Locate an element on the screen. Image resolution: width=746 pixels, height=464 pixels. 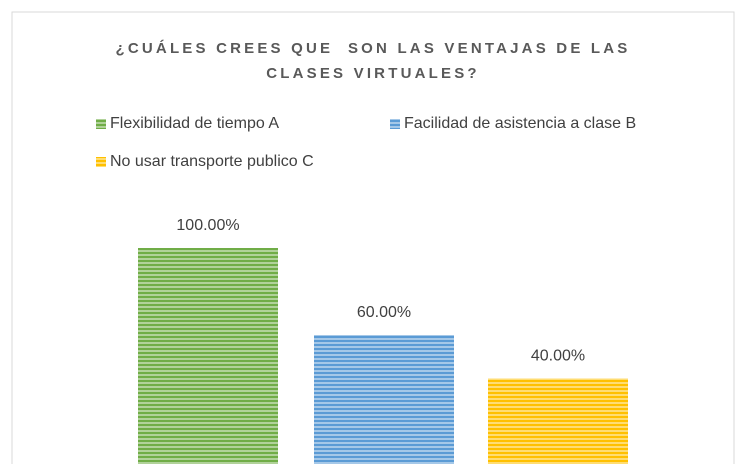
legend-label: Flexibilidad de tiempo A is located at coordinates (194, 123).